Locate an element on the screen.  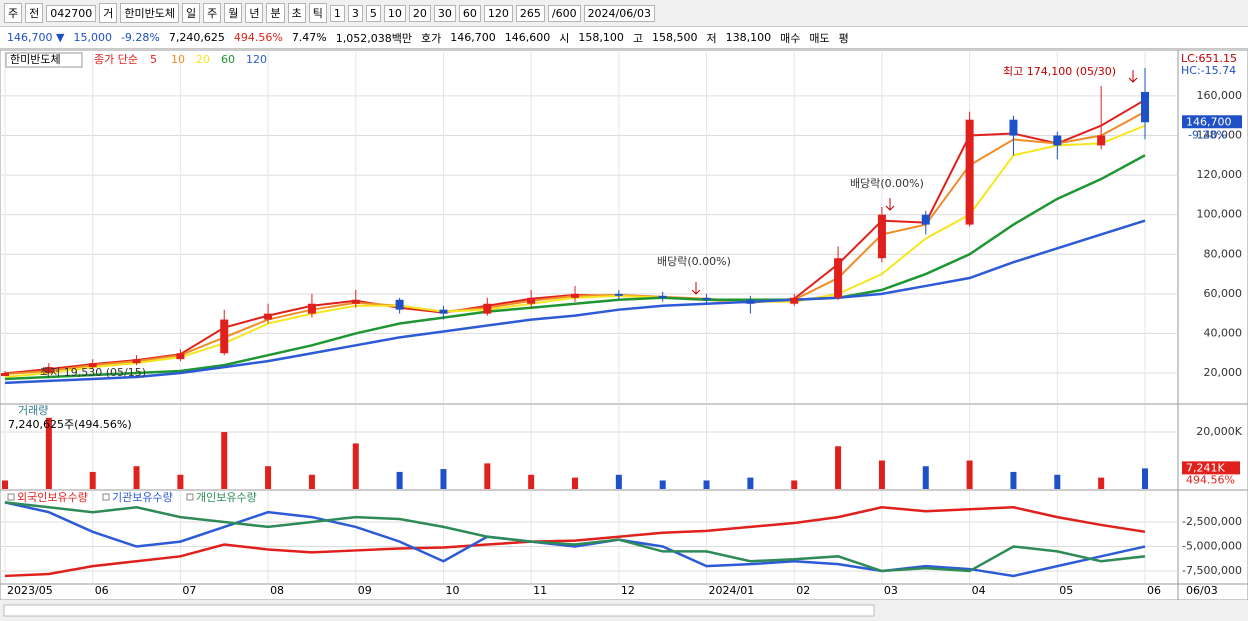
x-tick-label: 03 is located at coordinates (891, 590).